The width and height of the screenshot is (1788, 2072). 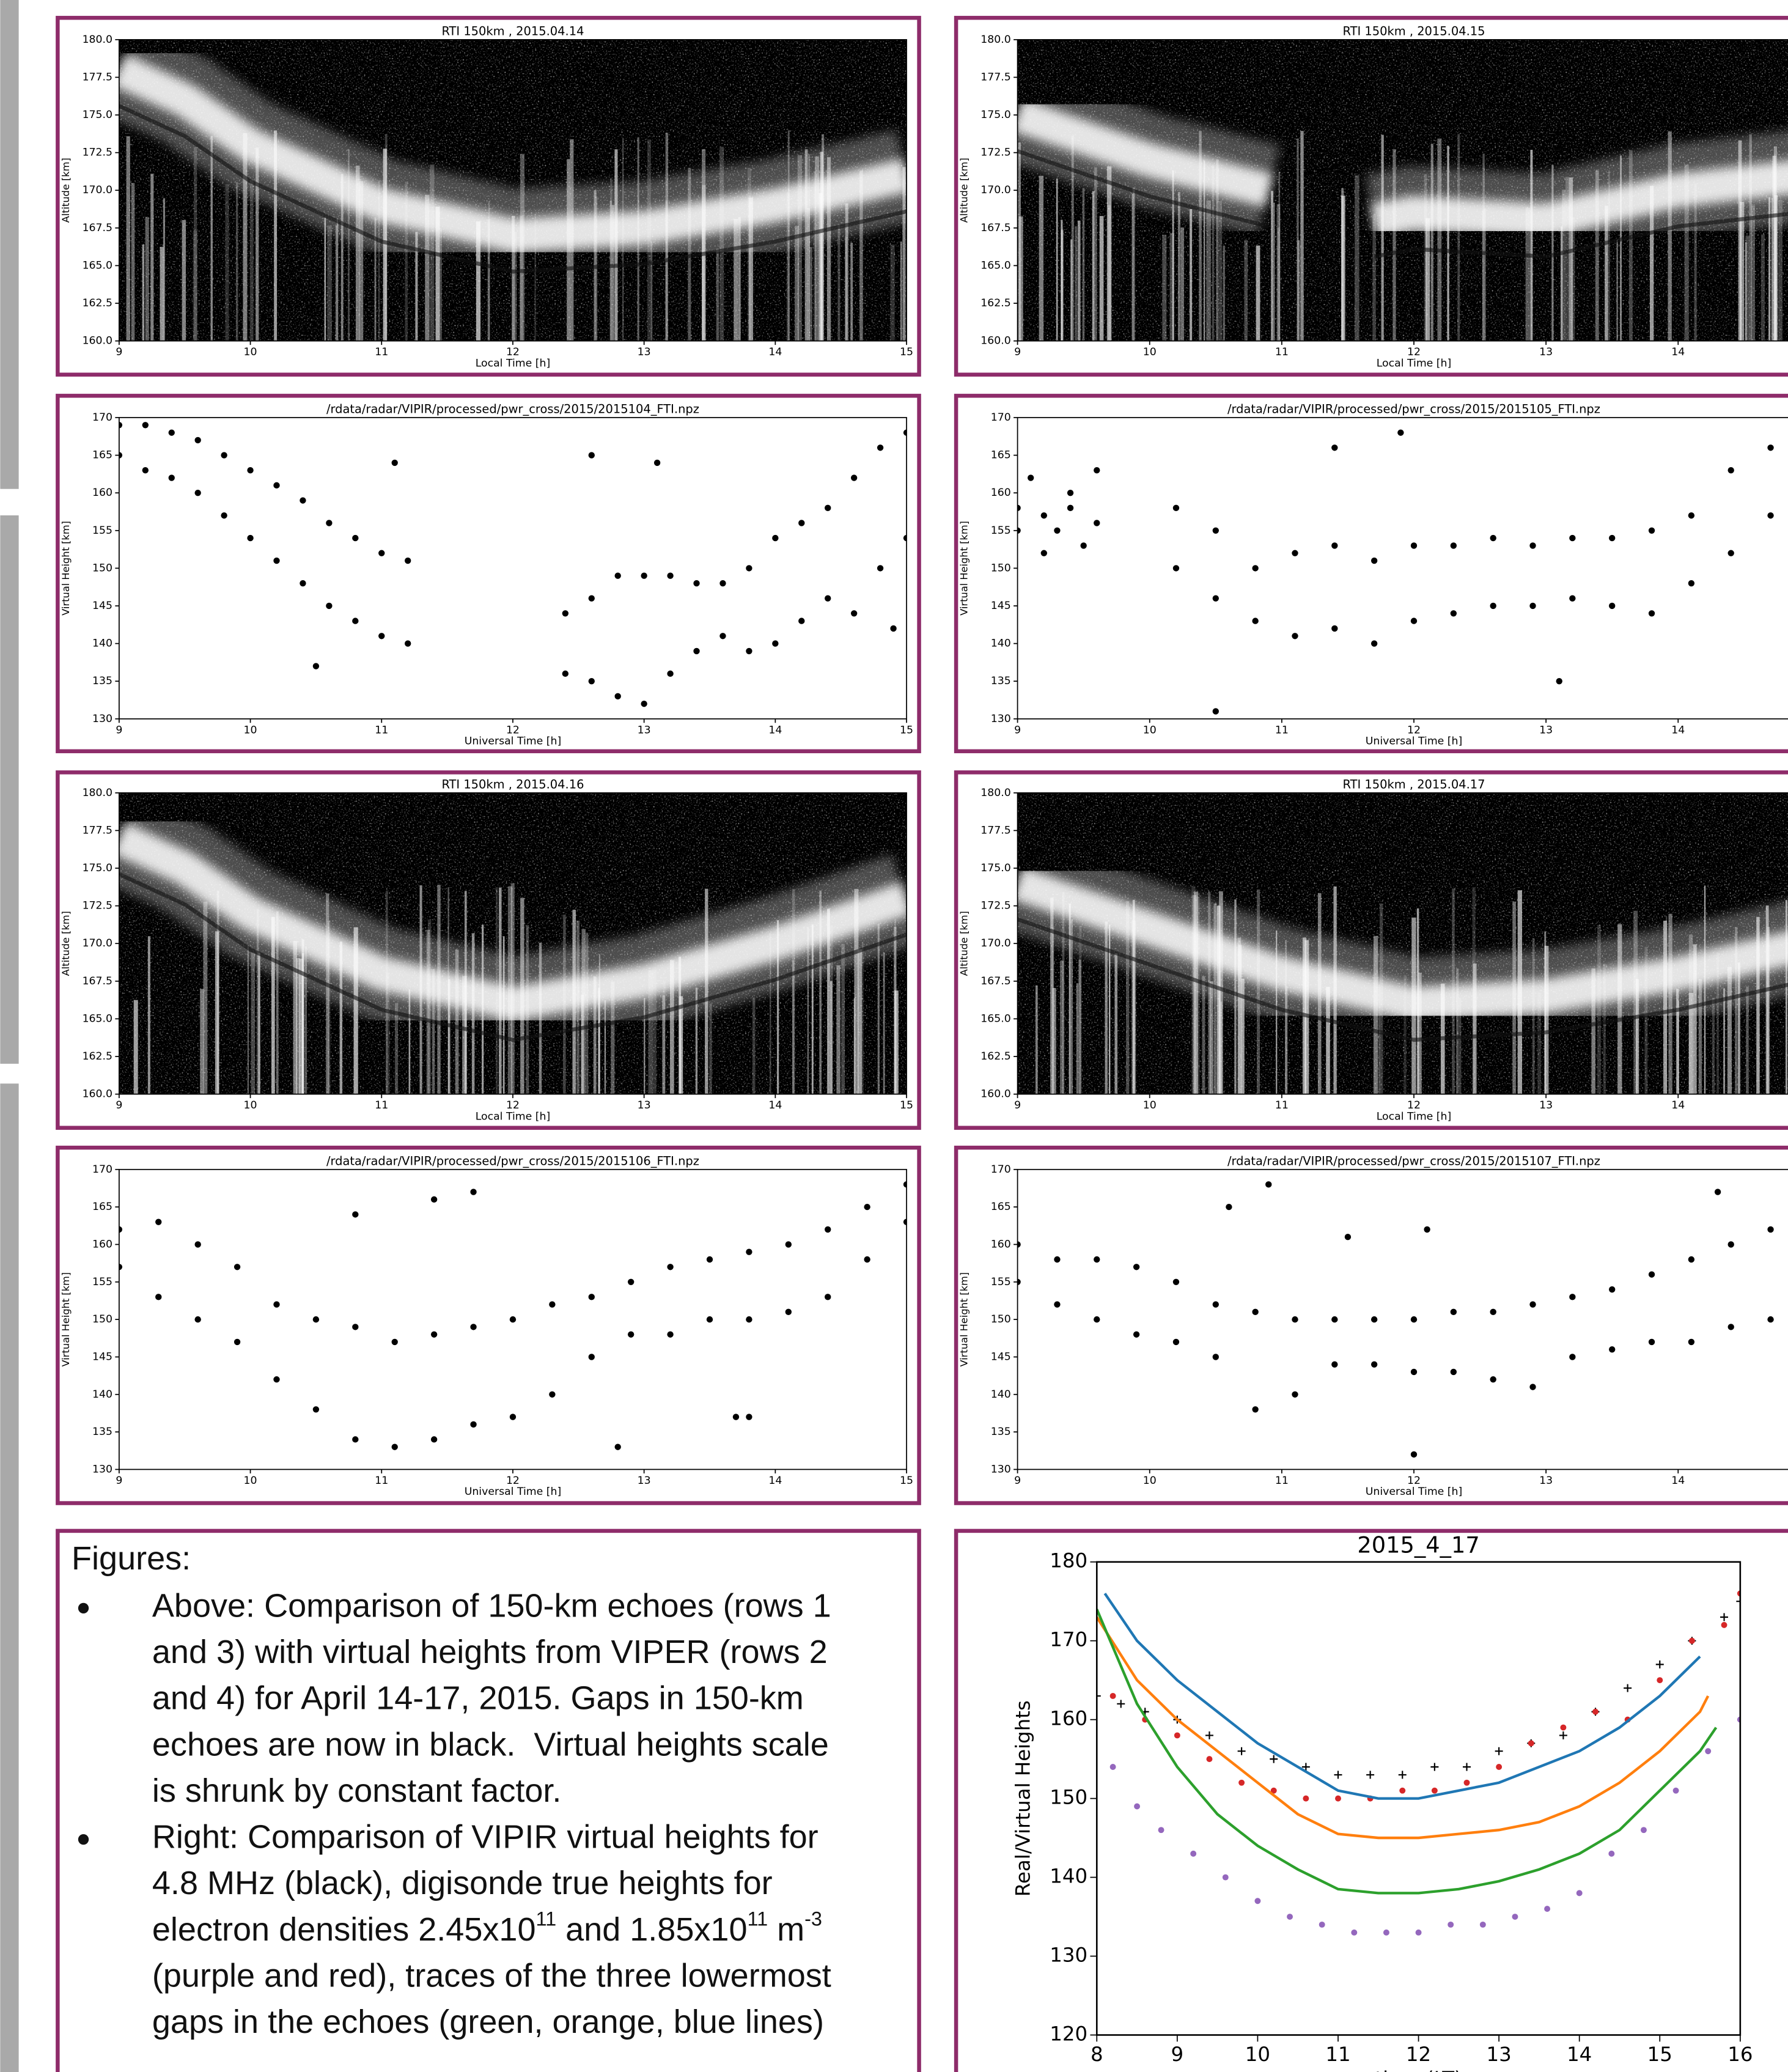 I want to click on x-tick-label: 14, so click(x=775, y=730).